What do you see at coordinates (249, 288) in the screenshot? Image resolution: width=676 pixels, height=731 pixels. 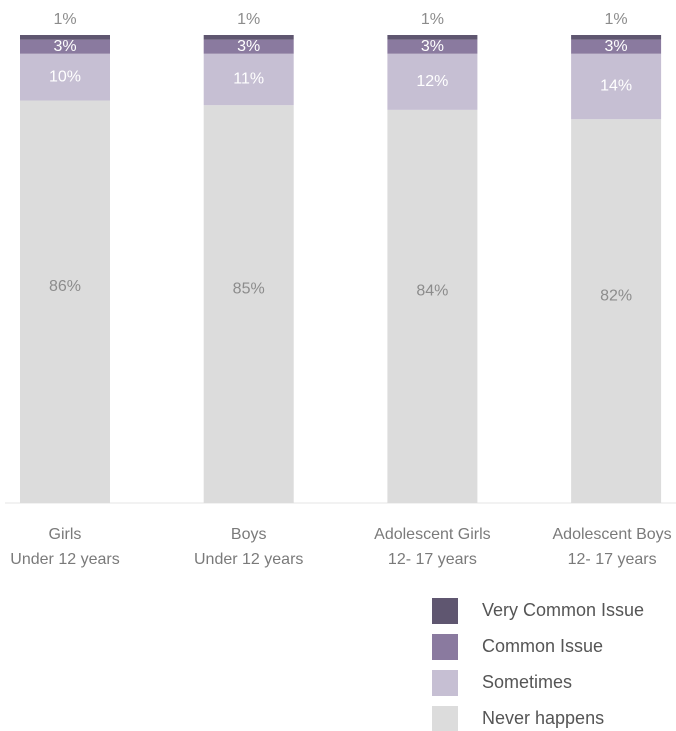 I see `value-label: 85%` at bounding box center [249, 288].